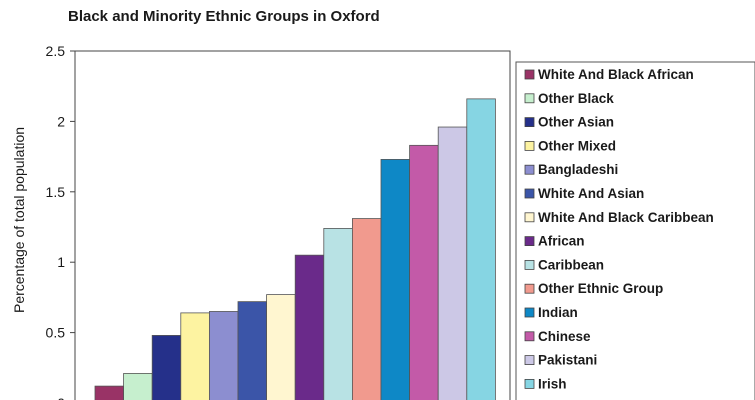 The image size is (755, 400). What do you see at coordinates (558, 312) in the screenshot?
I see `legend-label: Indian` at bounding box center [558, 312].